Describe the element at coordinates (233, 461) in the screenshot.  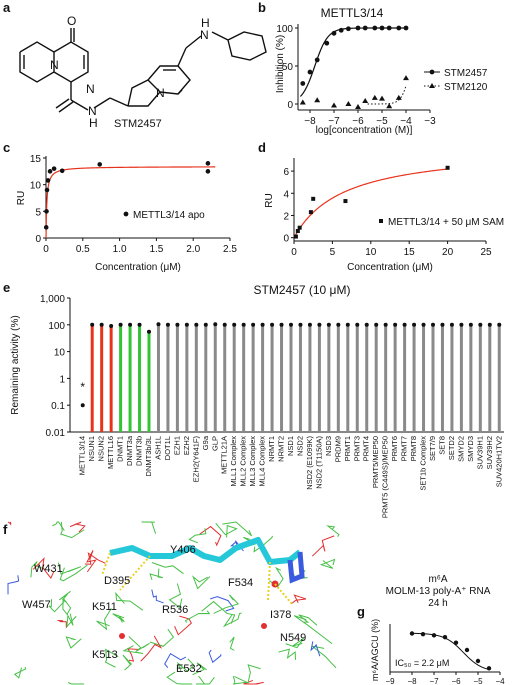
I see `category-label: MLL1 Complex` at that location.